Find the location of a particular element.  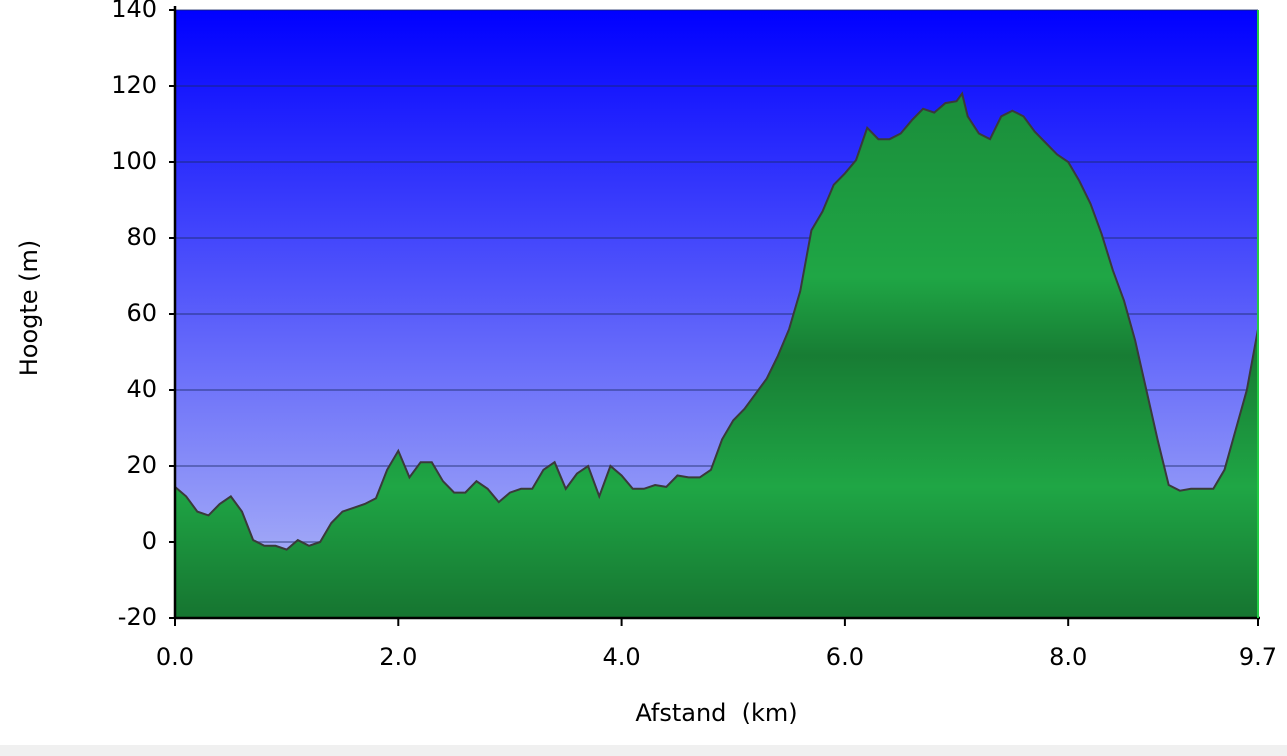

y-tick-label: 80 is located at coordinates (141, 237).